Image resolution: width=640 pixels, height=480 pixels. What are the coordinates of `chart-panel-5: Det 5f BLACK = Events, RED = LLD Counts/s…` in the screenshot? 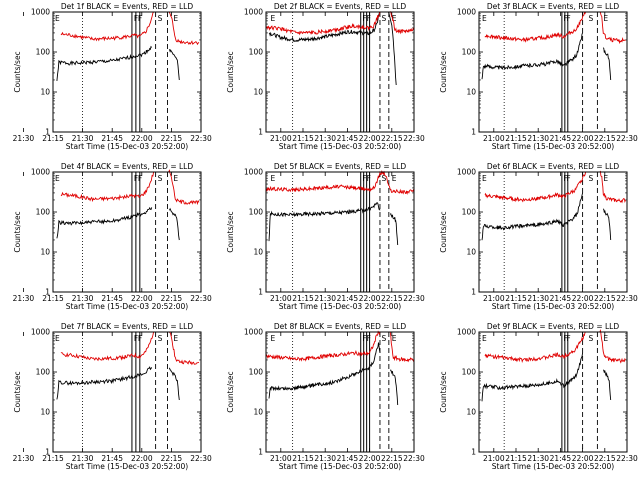 It's located at (325, 236).